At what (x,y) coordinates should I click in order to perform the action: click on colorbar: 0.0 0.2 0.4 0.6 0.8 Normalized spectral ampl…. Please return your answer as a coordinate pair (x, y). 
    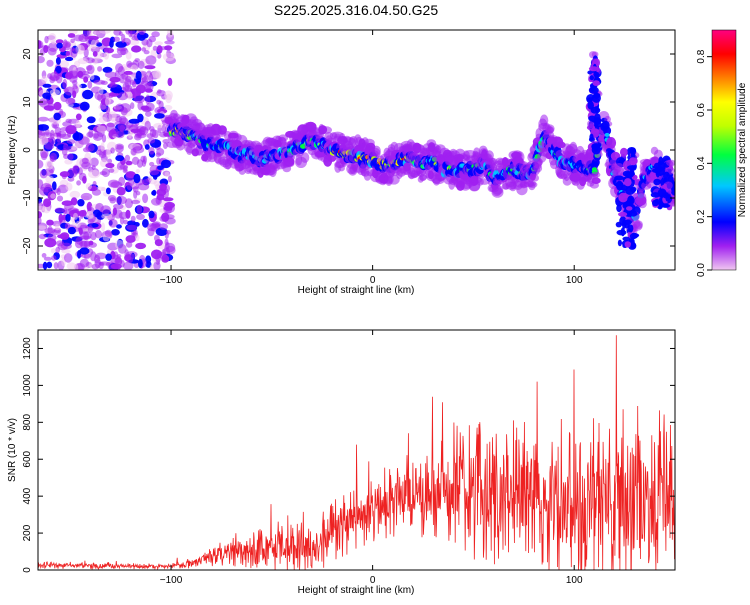
    Looking at the image, I should click on (722, 153).